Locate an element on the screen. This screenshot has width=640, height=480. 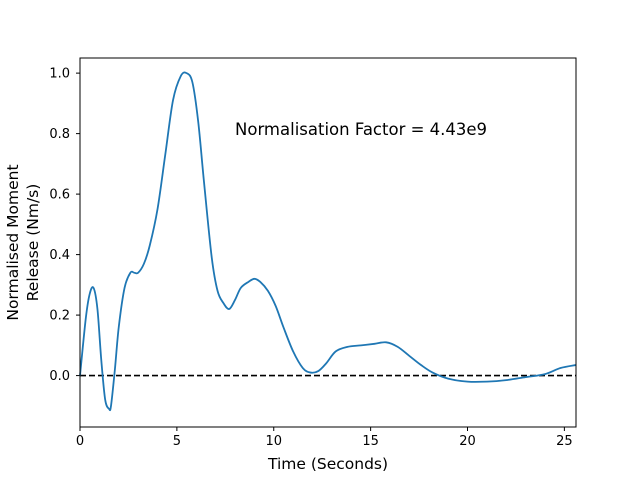
x-tick-label: 0 is located at coordinates (80, 441).